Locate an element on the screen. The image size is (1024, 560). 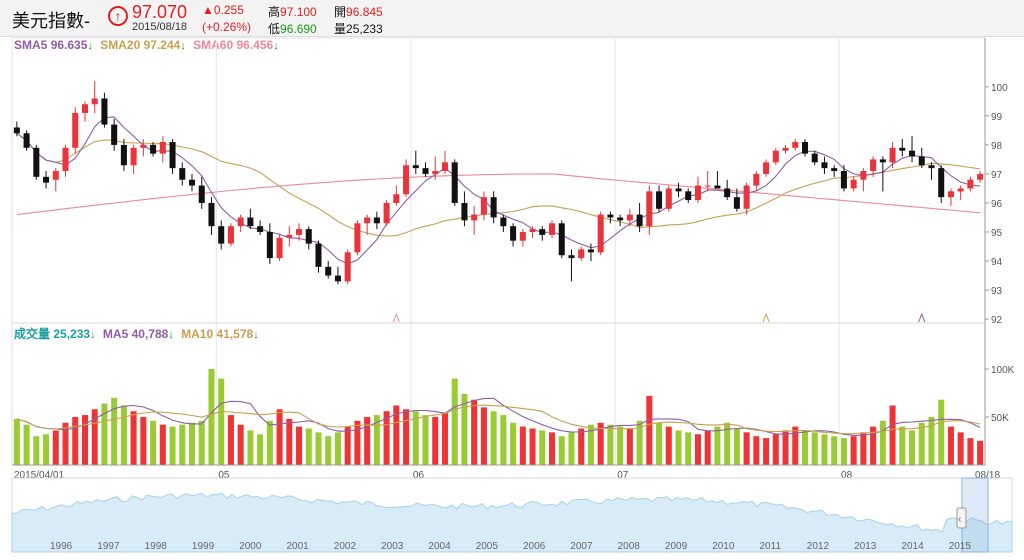
navigator-year-label: 2002 is located at coordinates (345, 546).